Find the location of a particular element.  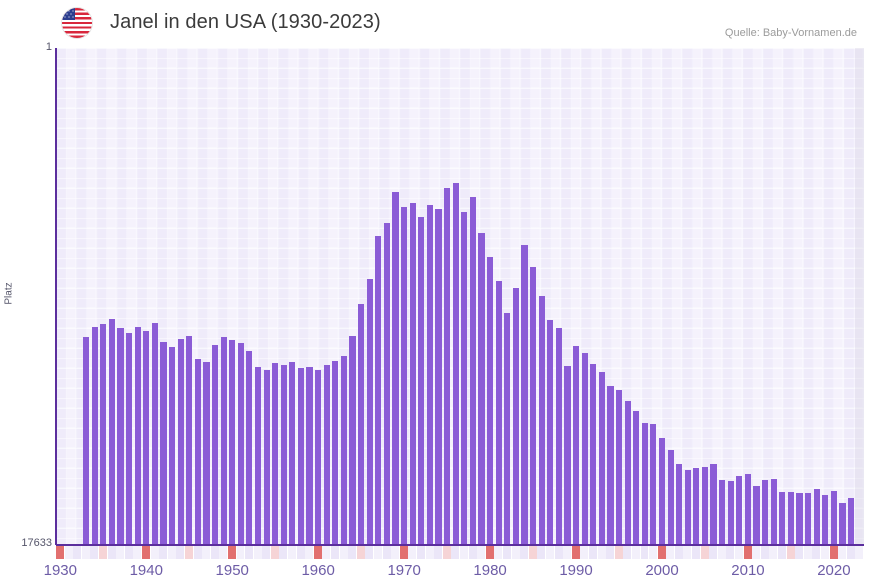

y-axis-line is located at coordinates (56, 296).